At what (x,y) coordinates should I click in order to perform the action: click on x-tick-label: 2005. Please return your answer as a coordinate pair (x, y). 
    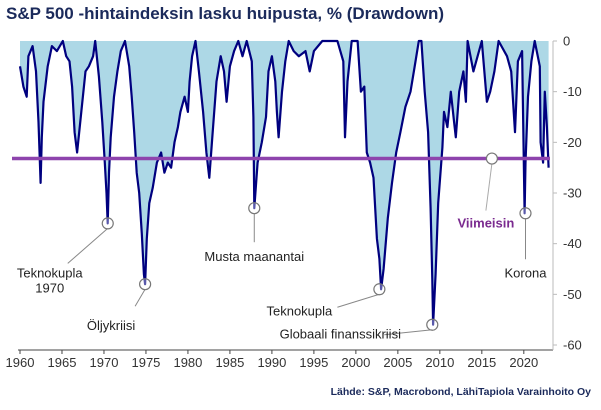
    Looking at the image, I should click on (397, 362).